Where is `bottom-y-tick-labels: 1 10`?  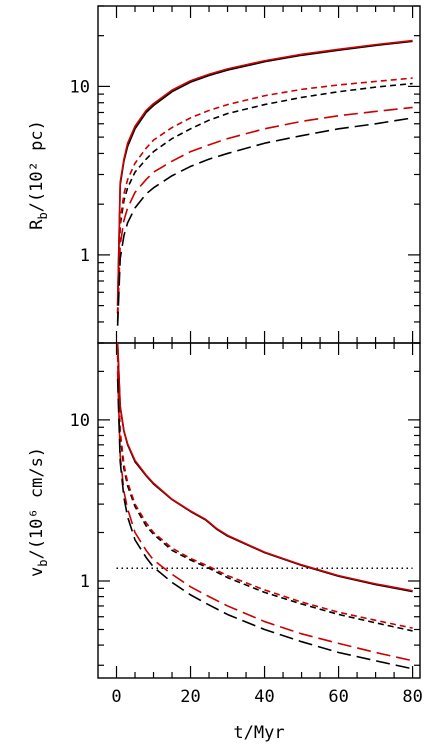 bottom-y-tick-labels: 1 10 is located at coordinates (80, 501).